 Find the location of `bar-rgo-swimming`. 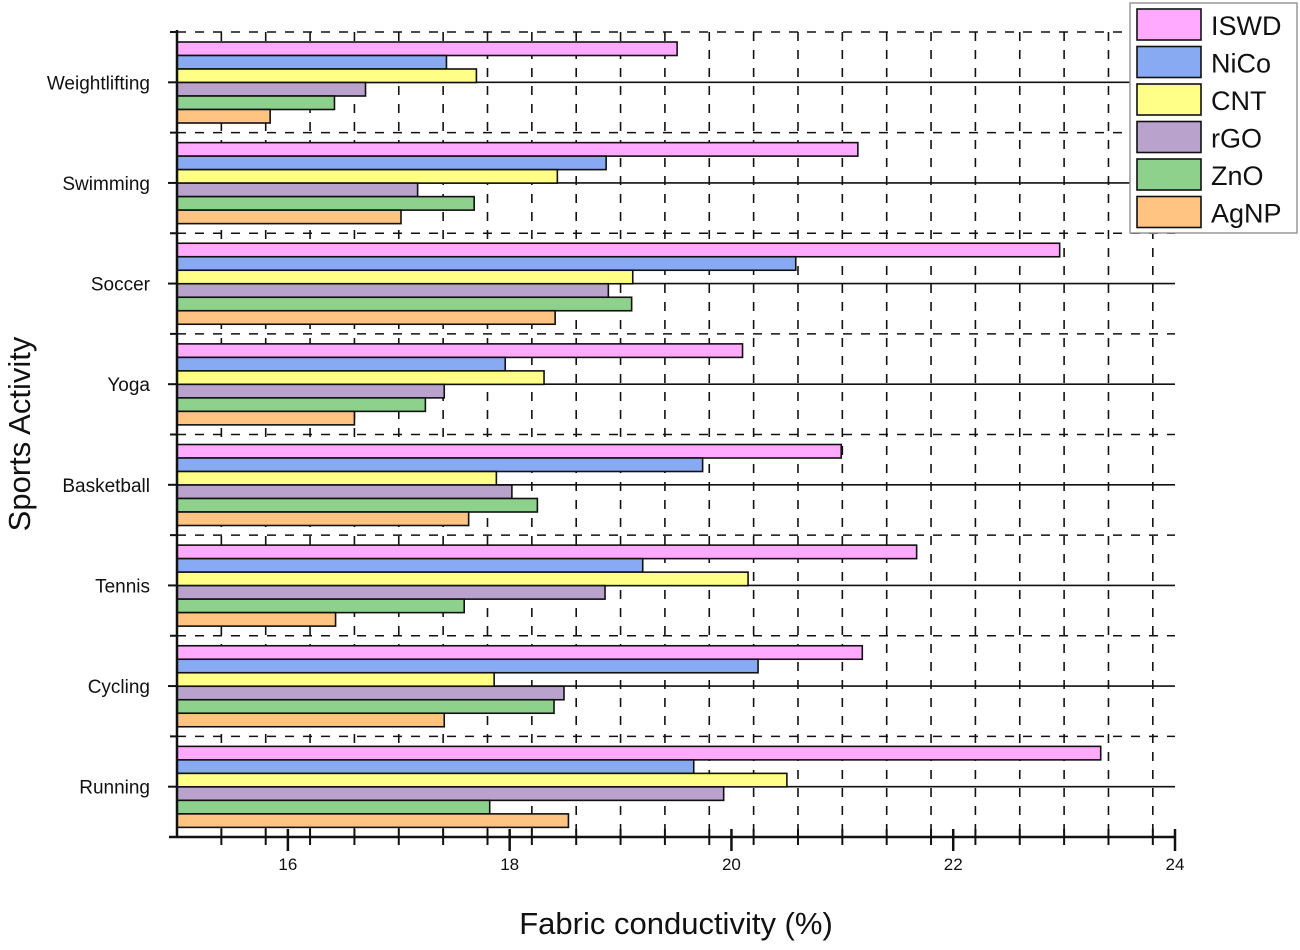

bar-rgo-swimming is located at coordinates (297, 190).